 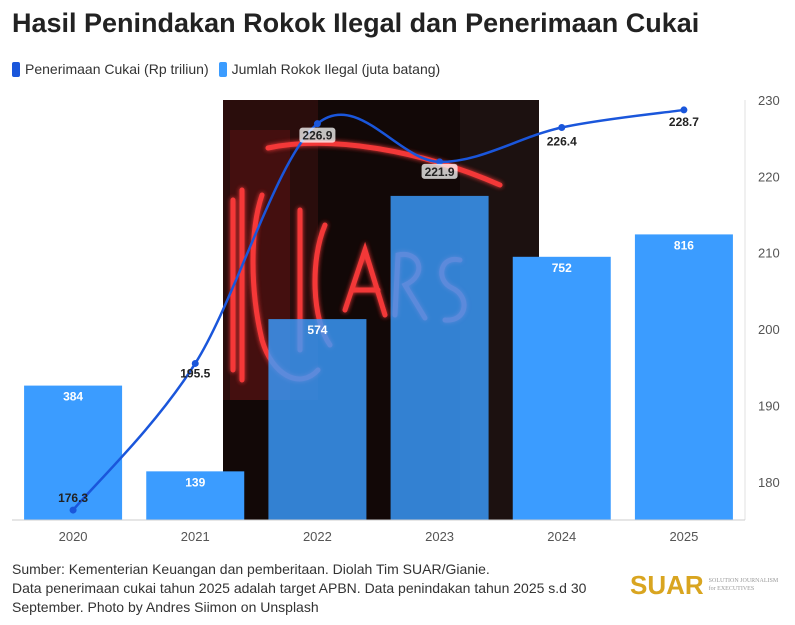 I want to click on cukai-label-2022: 226.9, so click(x=317, y=136).